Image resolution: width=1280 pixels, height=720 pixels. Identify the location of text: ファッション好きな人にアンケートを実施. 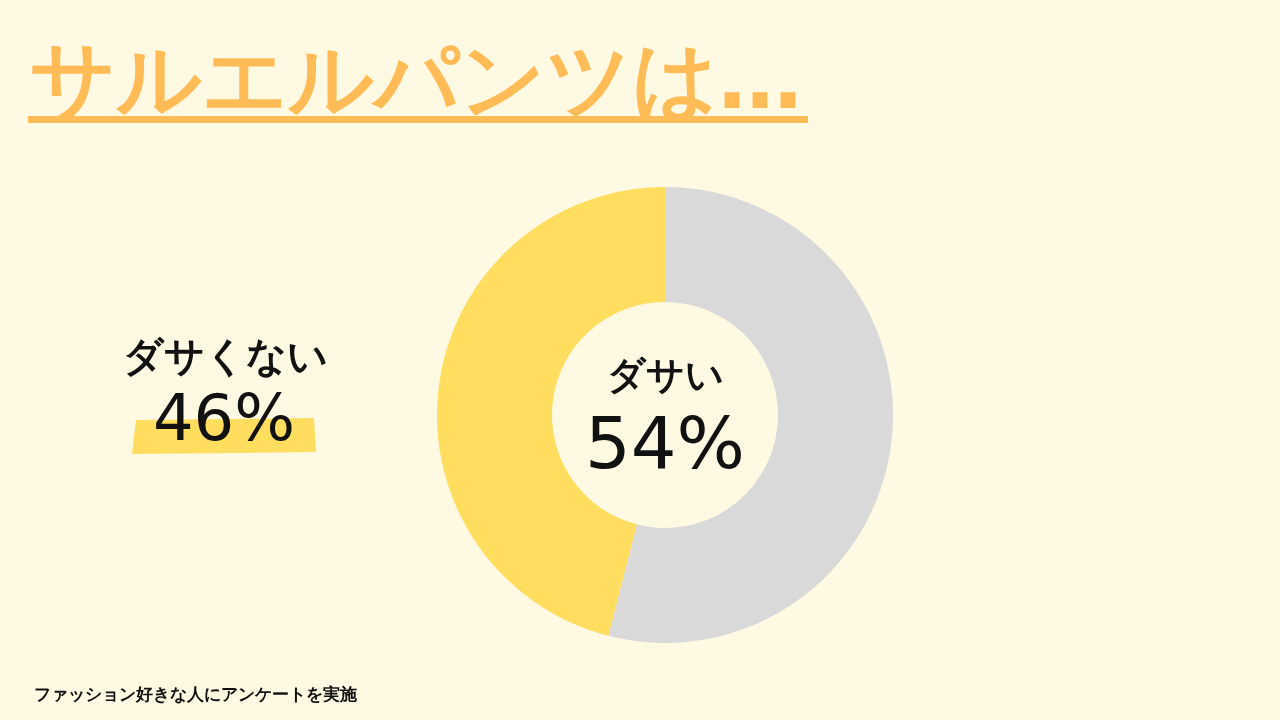
(196, 694).